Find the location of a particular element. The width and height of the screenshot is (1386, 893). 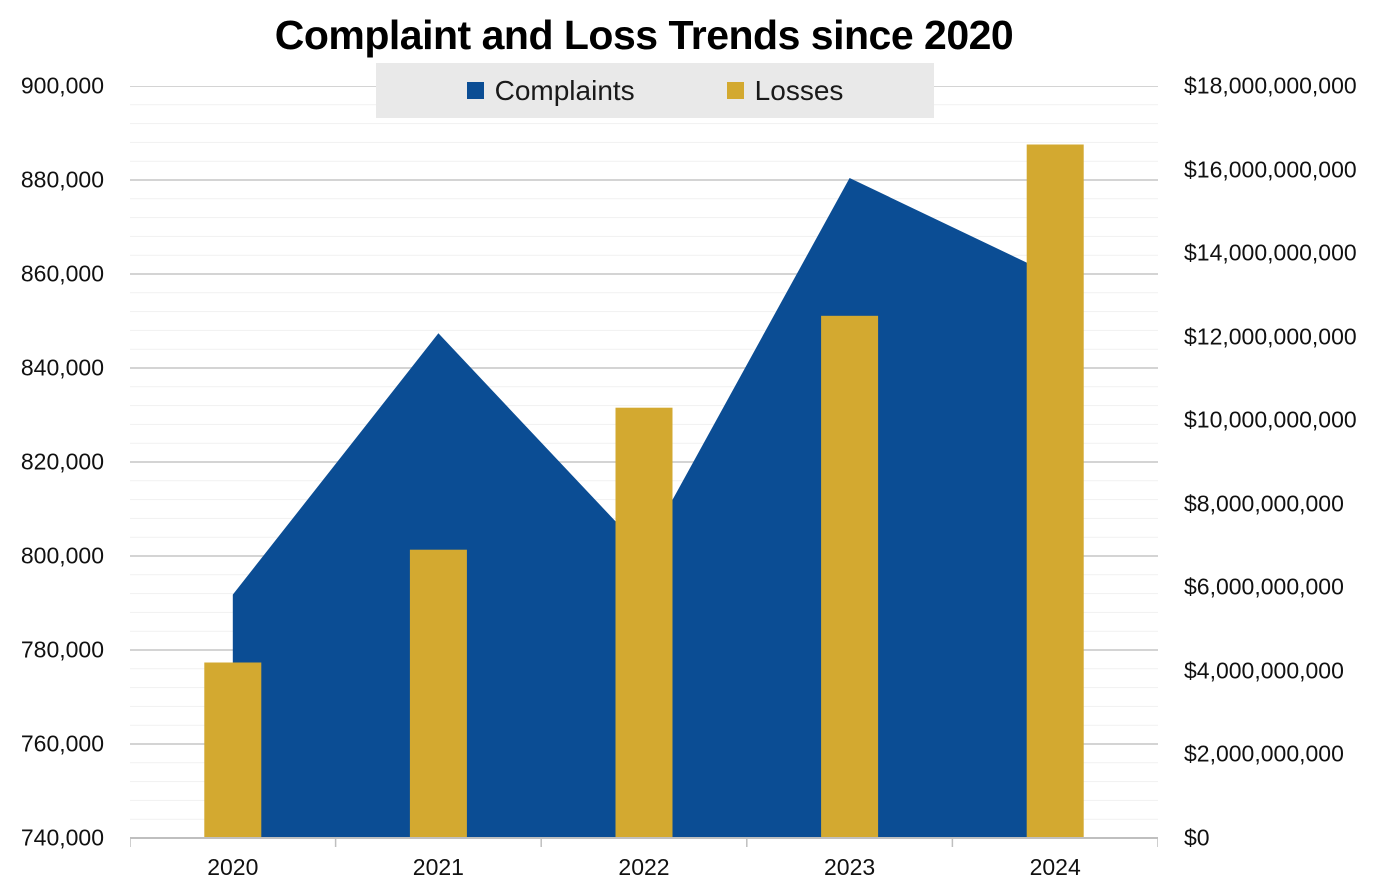

right-axis-tick-label: $14,000,000,000 is located at coordinates (1270, 252).